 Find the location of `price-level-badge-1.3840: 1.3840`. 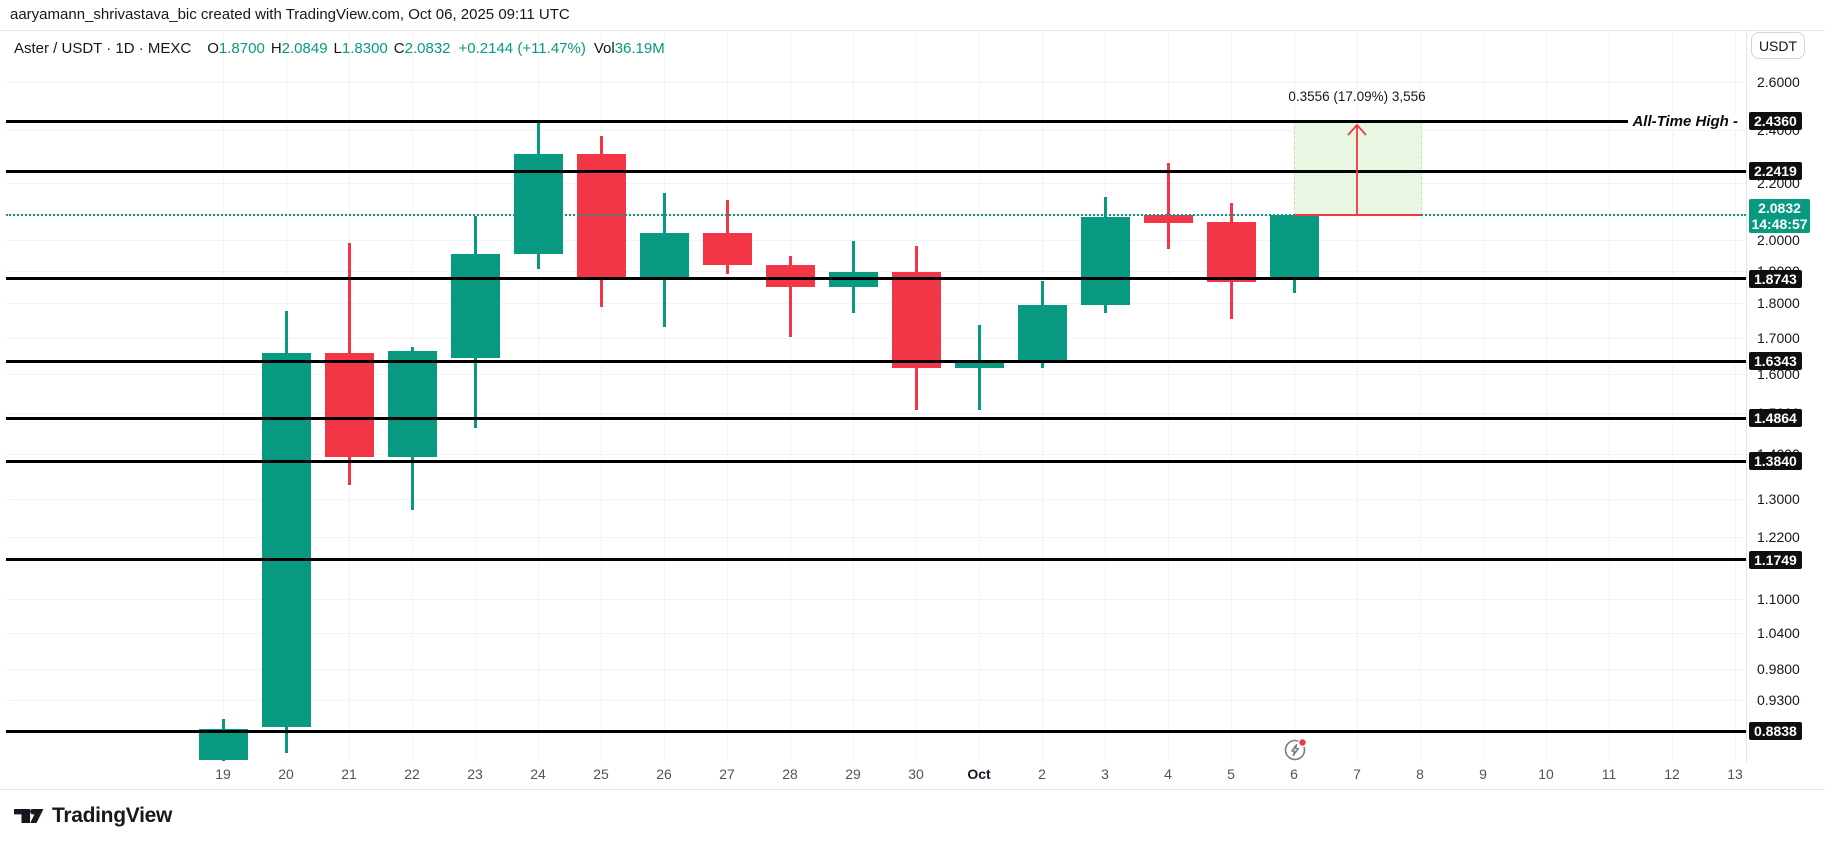

price-level-badge-1.3840: 1.3840 is located at coordinates (1775, 461).